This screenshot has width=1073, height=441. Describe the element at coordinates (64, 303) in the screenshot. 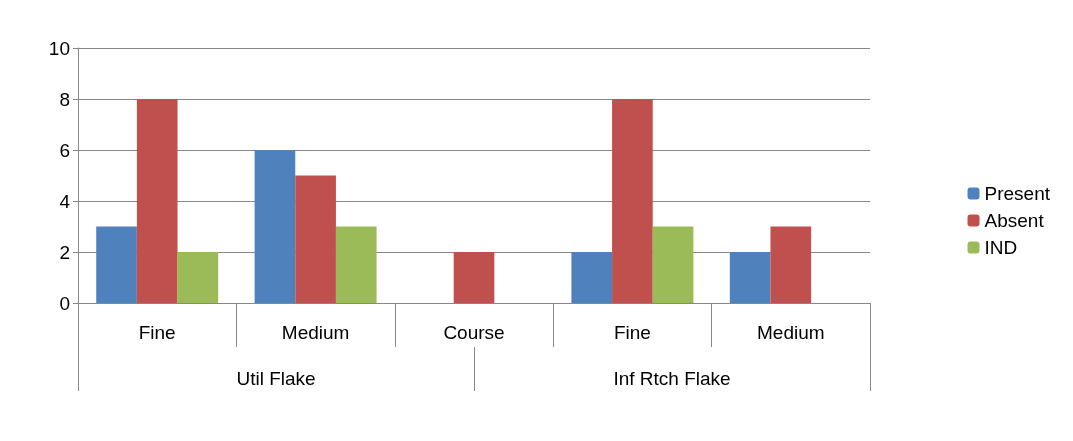

I see `y-tick-label: 0` at that location.